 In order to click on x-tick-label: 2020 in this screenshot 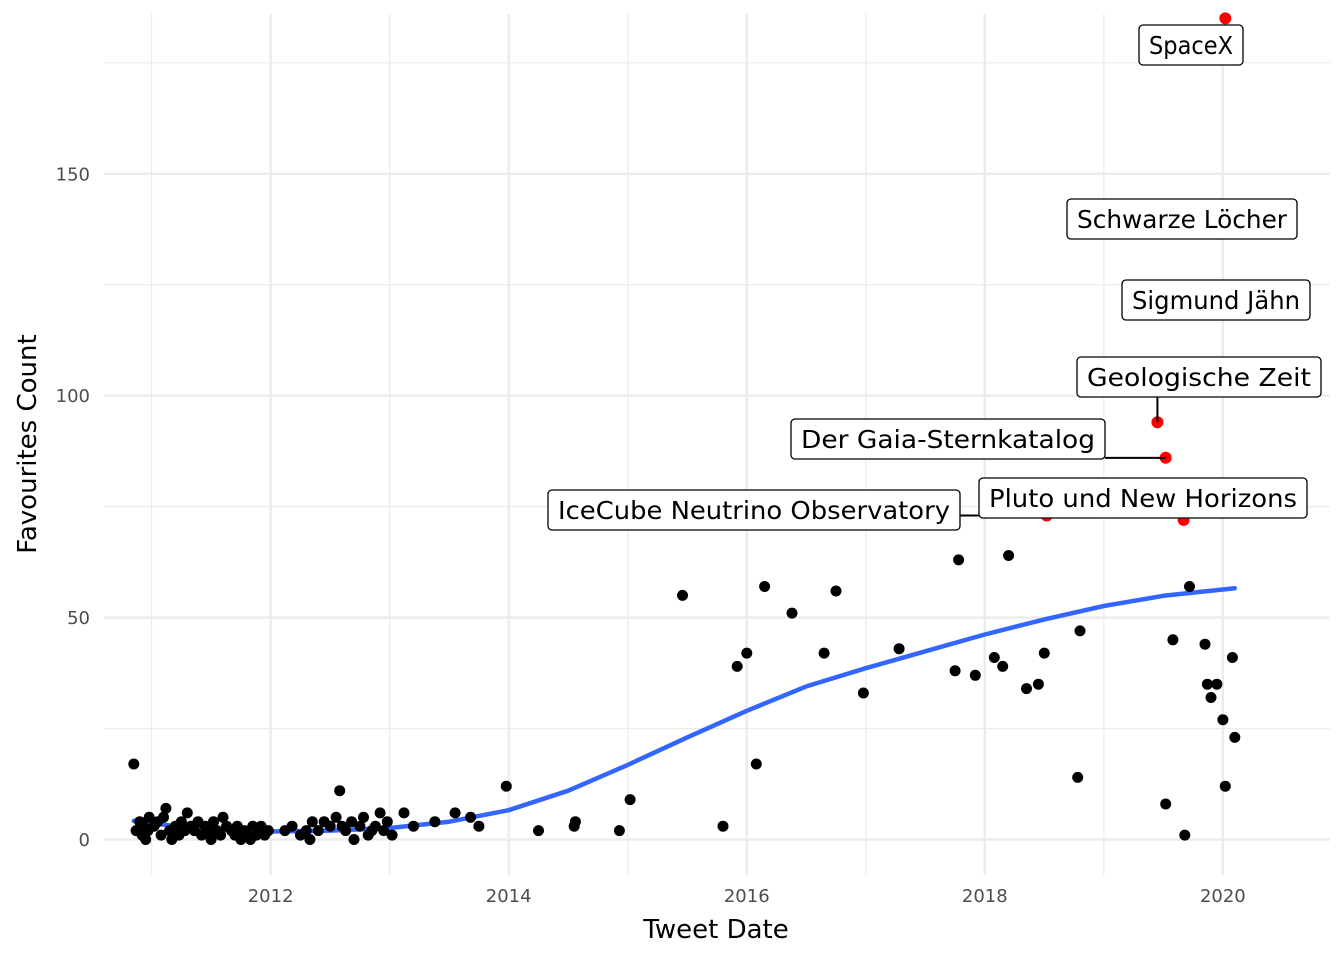, I will do `click(1223, 896)`.